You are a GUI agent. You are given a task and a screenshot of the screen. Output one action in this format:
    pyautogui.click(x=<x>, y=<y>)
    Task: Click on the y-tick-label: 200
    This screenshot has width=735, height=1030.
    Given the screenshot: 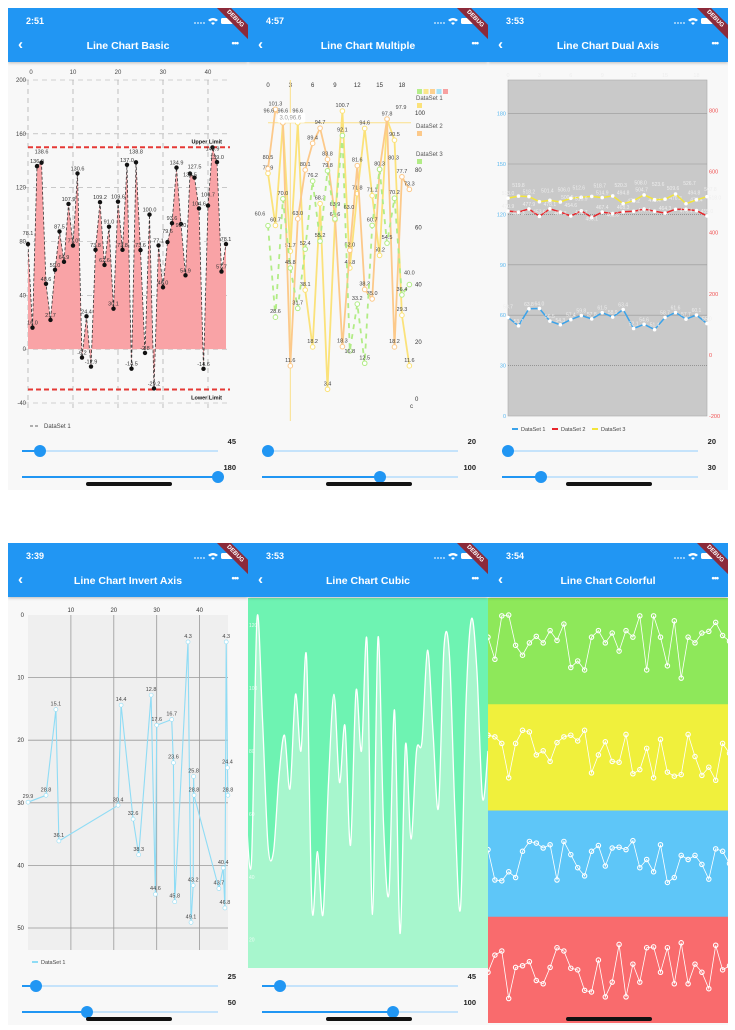 What is the action you would take?
    pyautogui.click(x=21, y=81)
    